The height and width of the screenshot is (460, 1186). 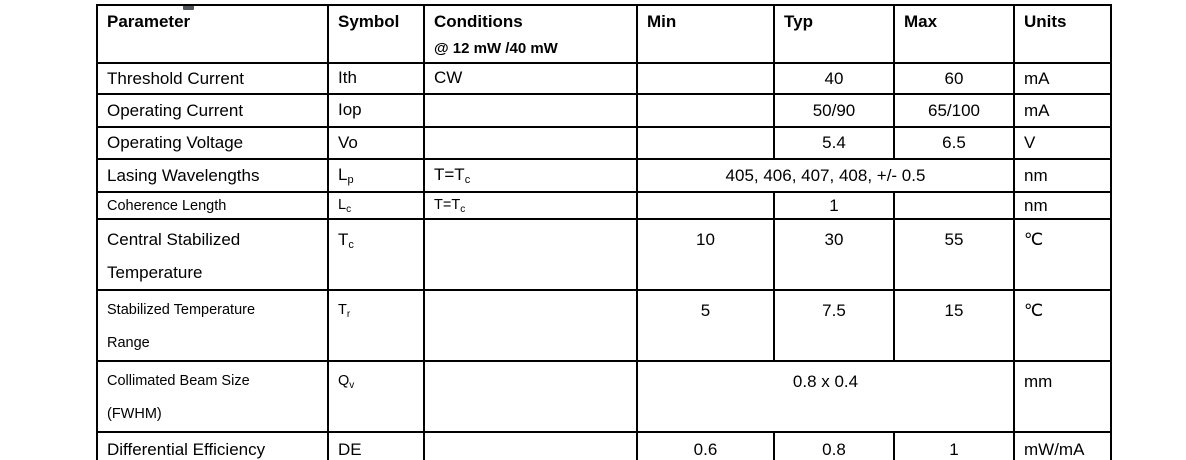 I want to click on conditions-subtitle: @ 12 mW /40 mW, so click(x=496, y=48).